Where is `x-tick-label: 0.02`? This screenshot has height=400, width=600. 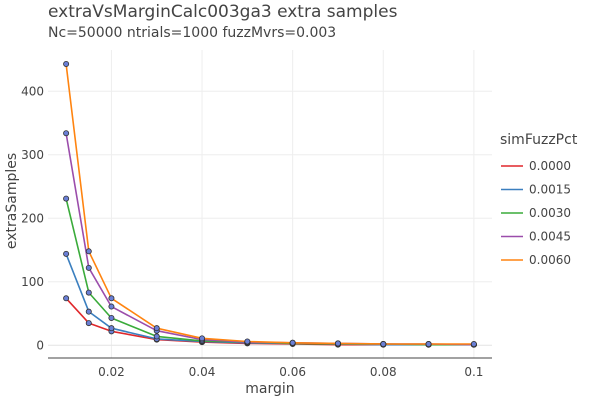
x-tick-label: 0.02 is located at coordinates (111, 372).